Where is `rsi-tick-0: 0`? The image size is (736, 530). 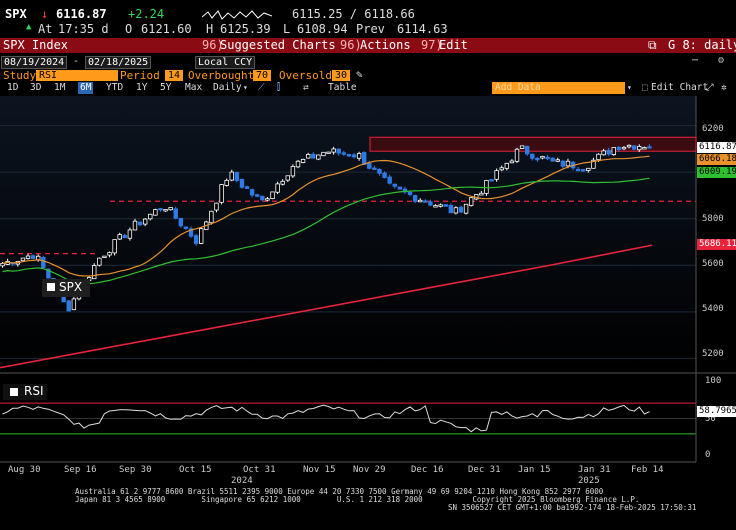 rsi-tick-0: 0 is located at coordinates (708, 455).